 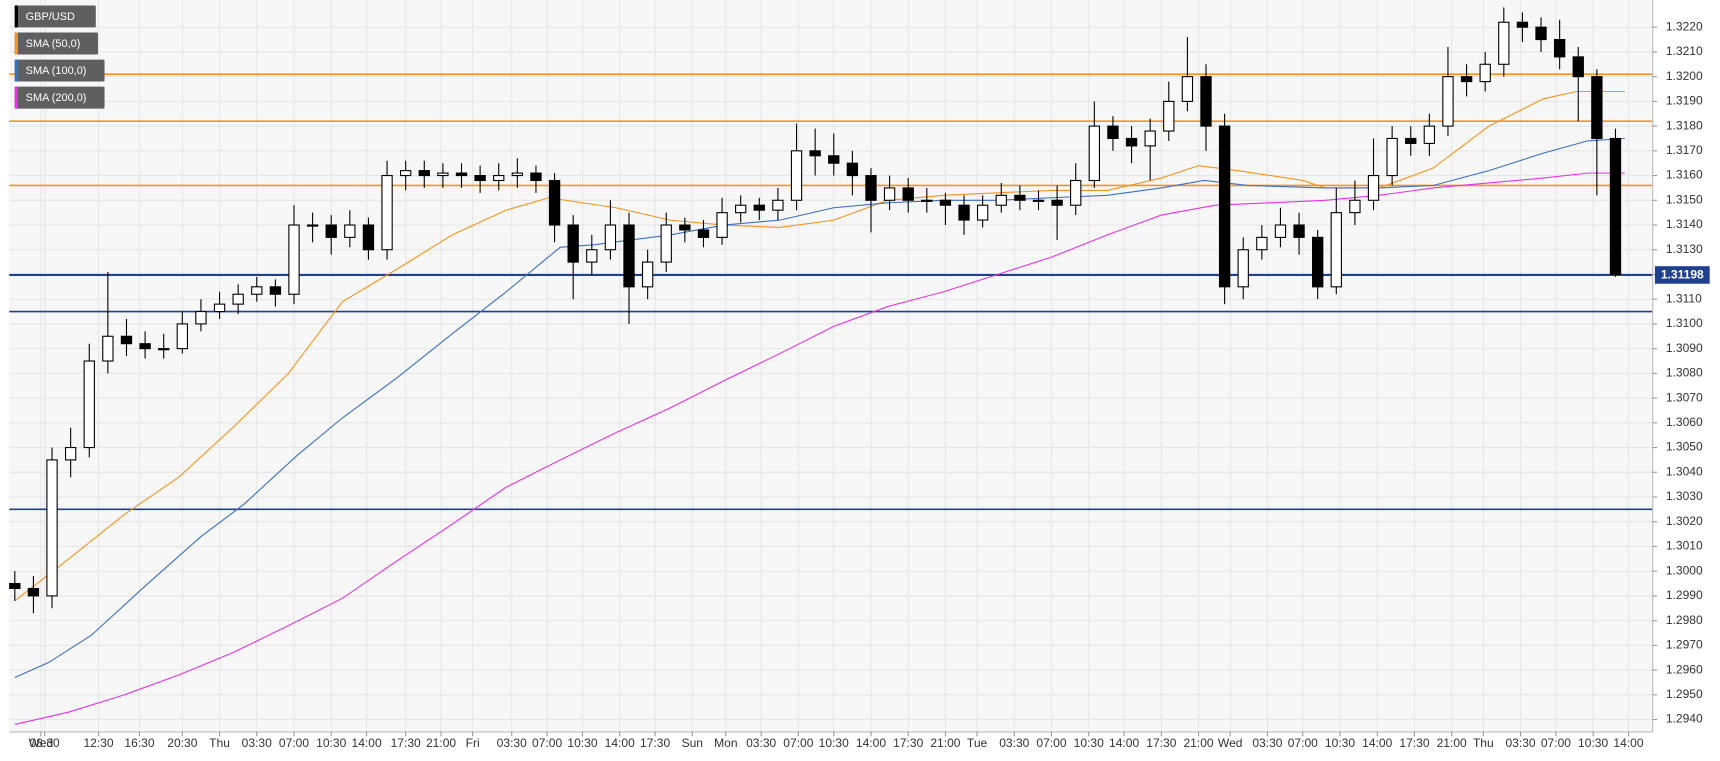 I want to click on y-tick-label: 1.3080, so click(x=1684, y=373).